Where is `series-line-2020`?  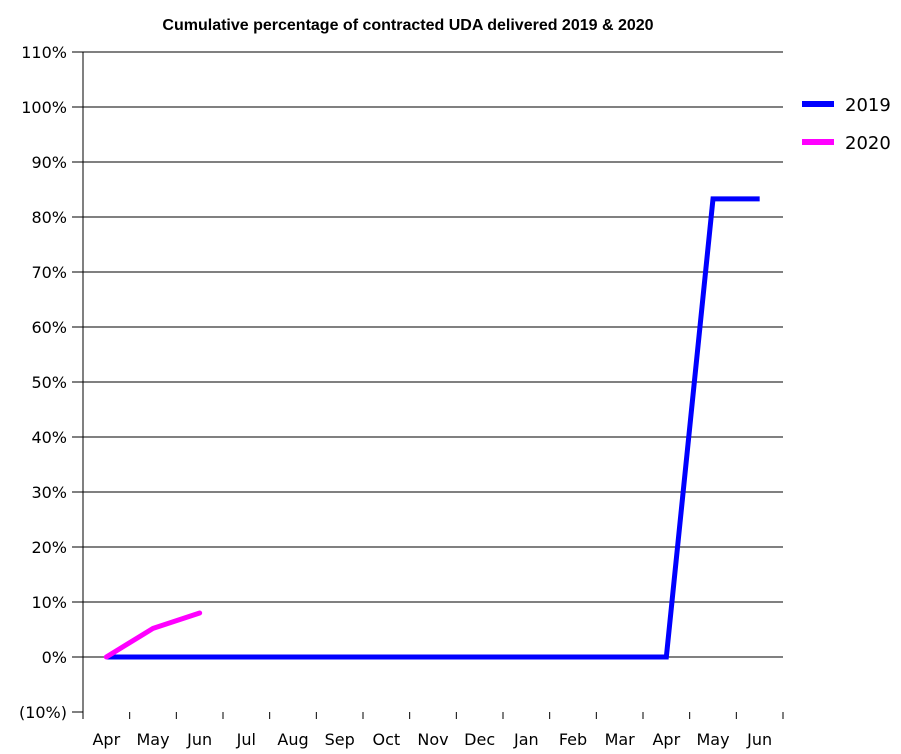 series-line-2020 is located at coordinates (153, 635).